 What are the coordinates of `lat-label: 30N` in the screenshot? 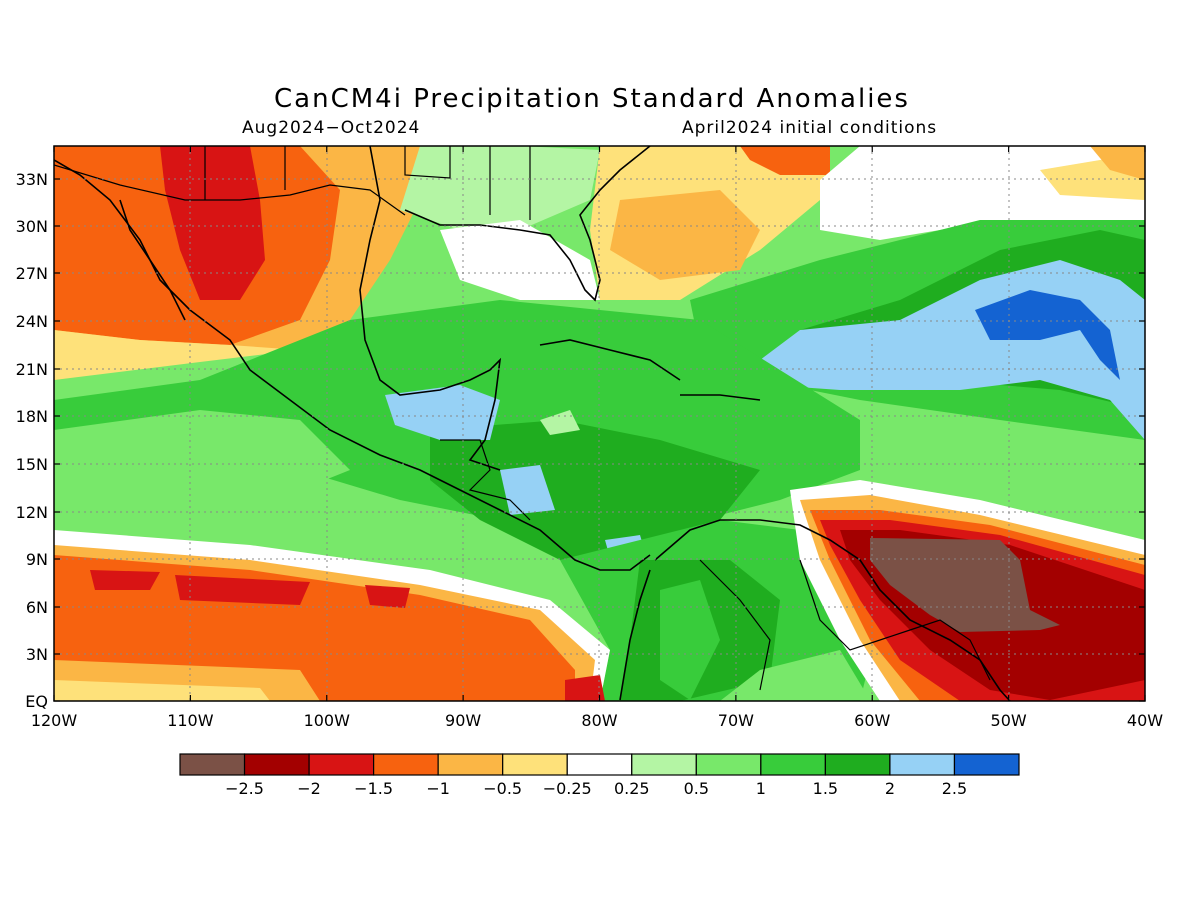 It's located at (32, 226).